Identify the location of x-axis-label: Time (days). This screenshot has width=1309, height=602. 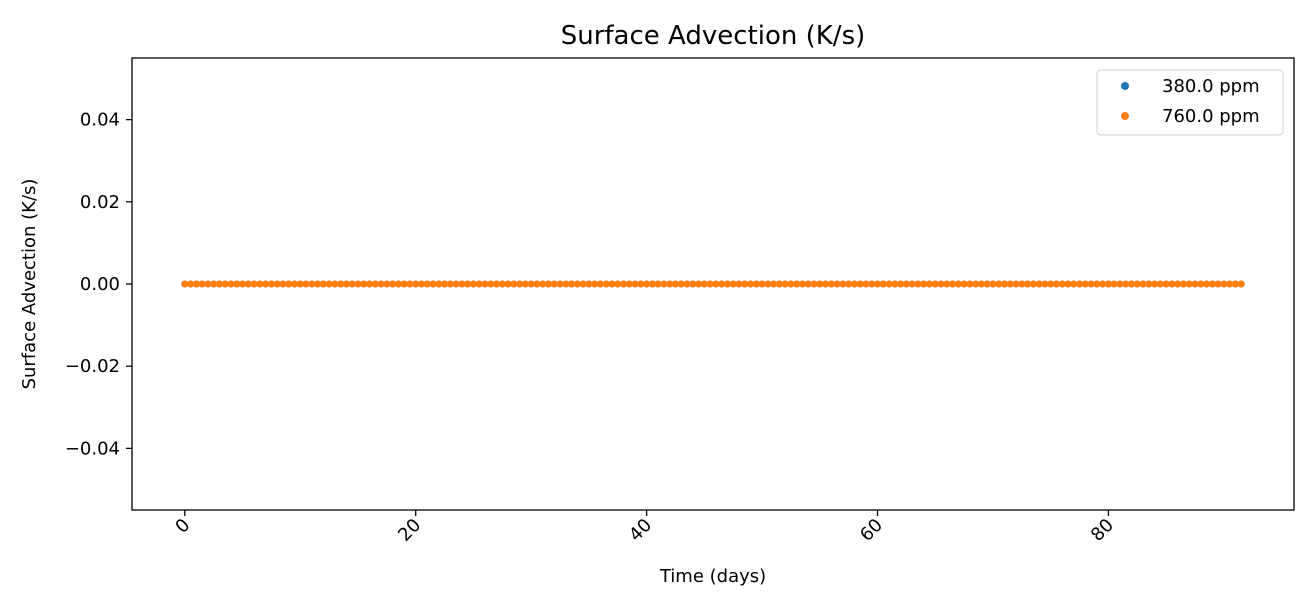
(712, 576).